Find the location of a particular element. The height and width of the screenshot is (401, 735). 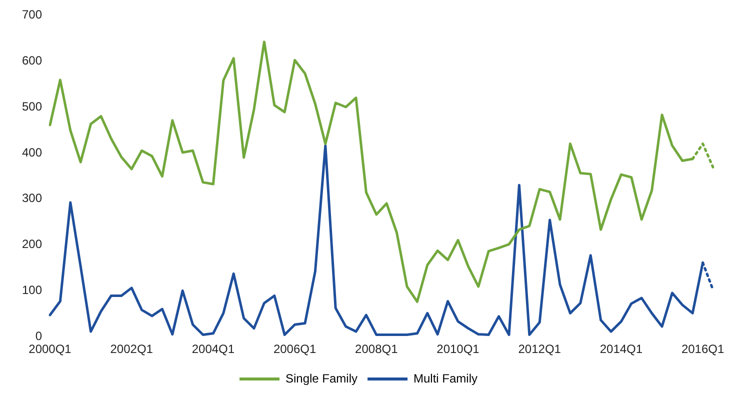

x-tick-label: 2010Q1 is located at coordinates (458, 349).